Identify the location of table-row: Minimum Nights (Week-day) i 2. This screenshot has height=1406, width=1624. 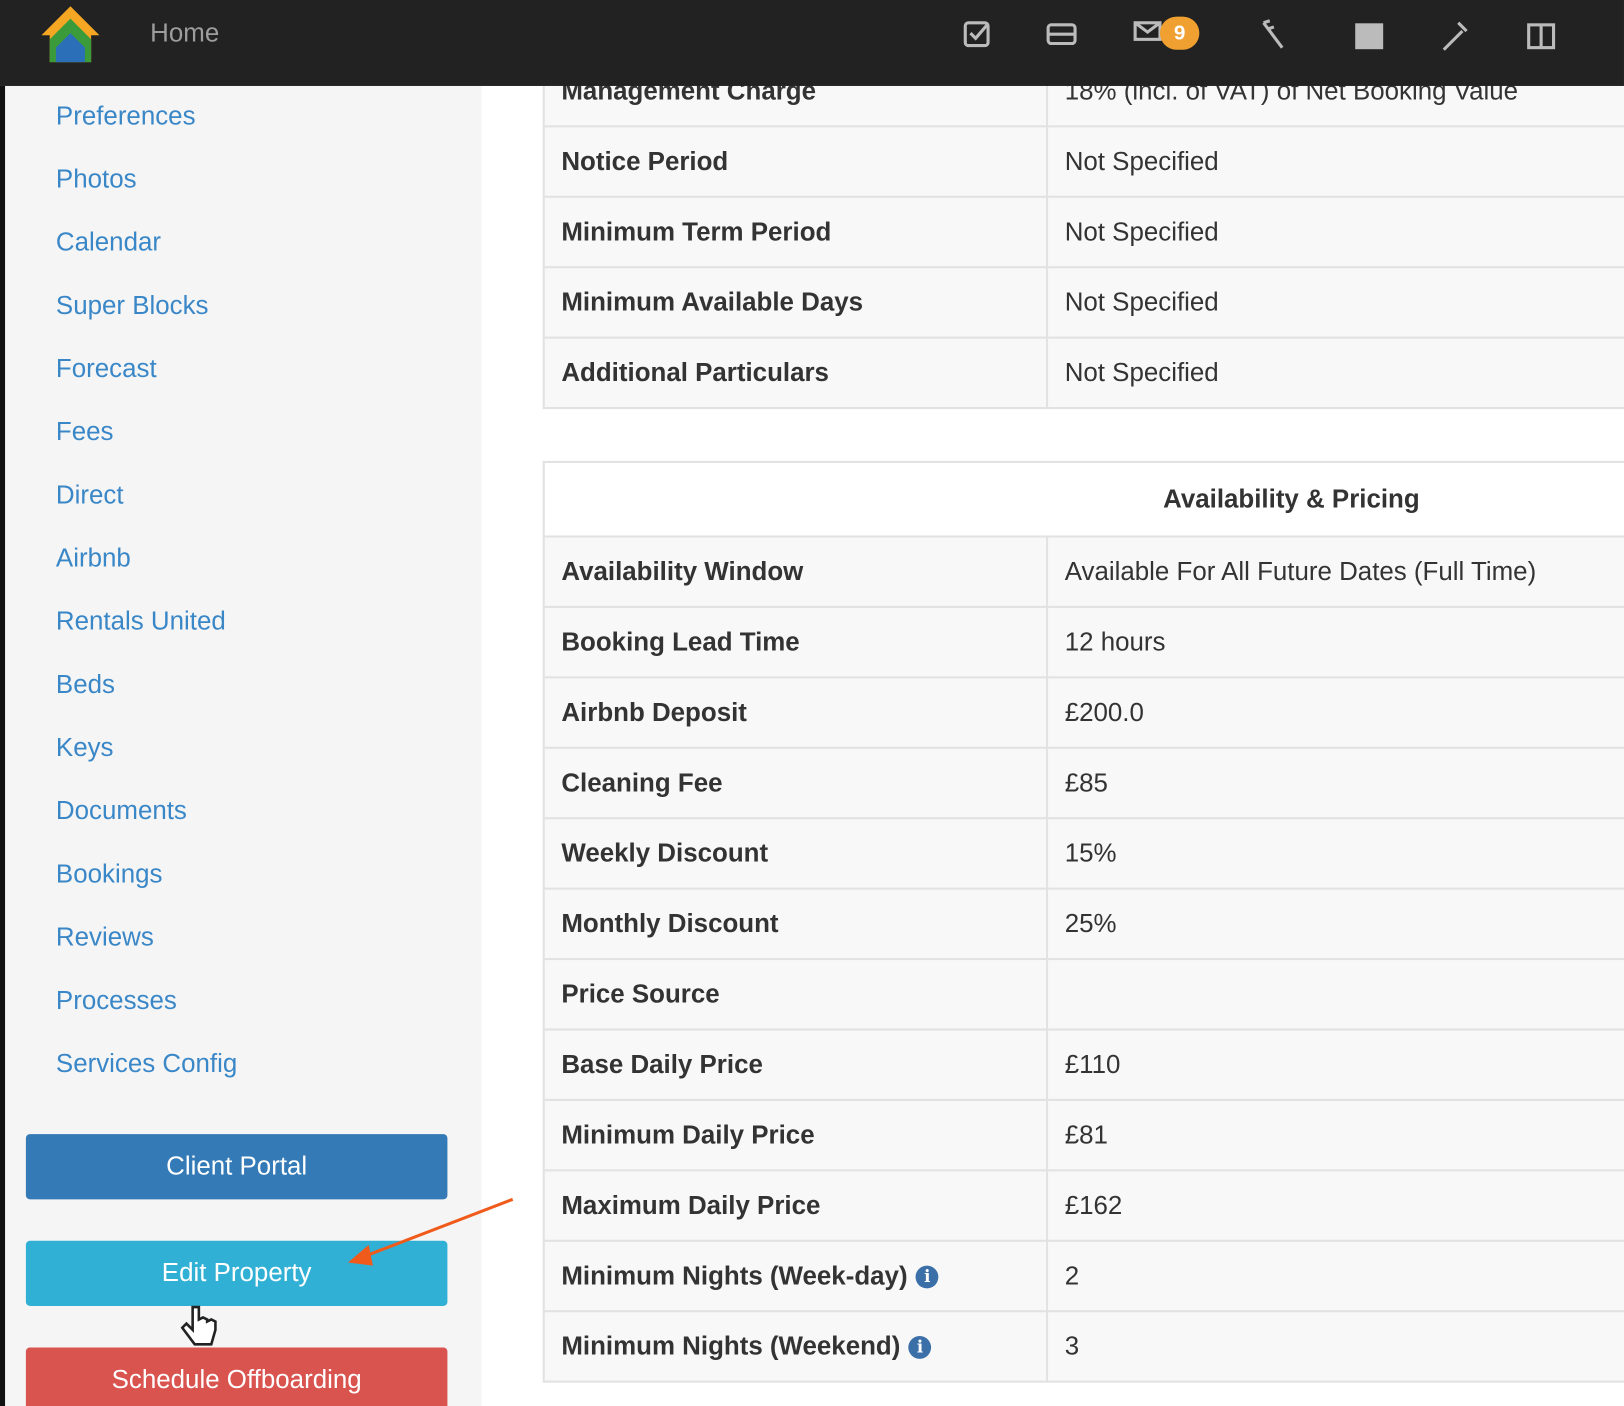
(1083, 1276).